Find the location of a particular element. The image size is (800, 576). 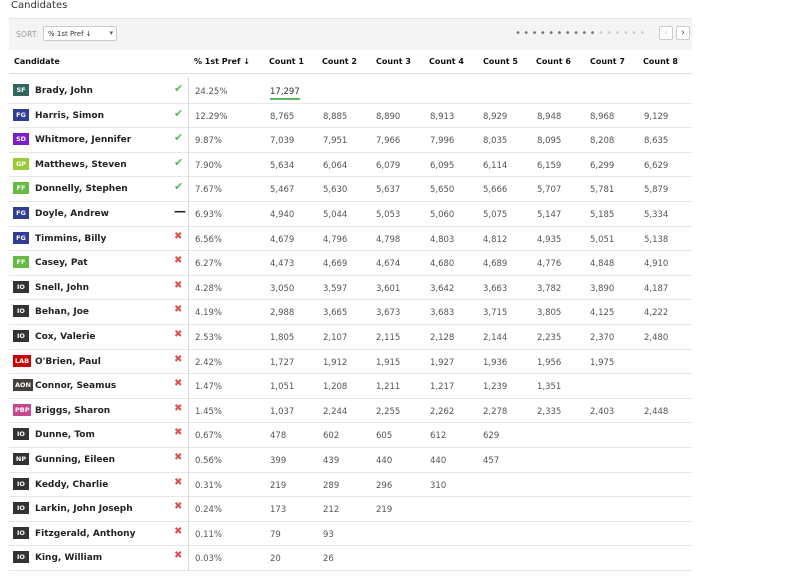

table-row: IO Dunne, Tom ✖ 0.67% 478 602 605 612 629 is located at coordinates (350, 435).